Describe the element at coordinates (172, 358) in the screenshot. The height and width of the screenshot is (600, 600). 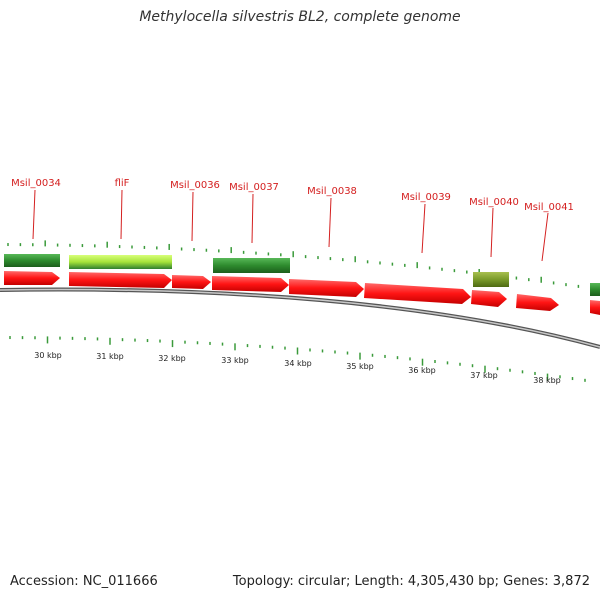
I see `scale-label-32: 32 kbp` at that location.